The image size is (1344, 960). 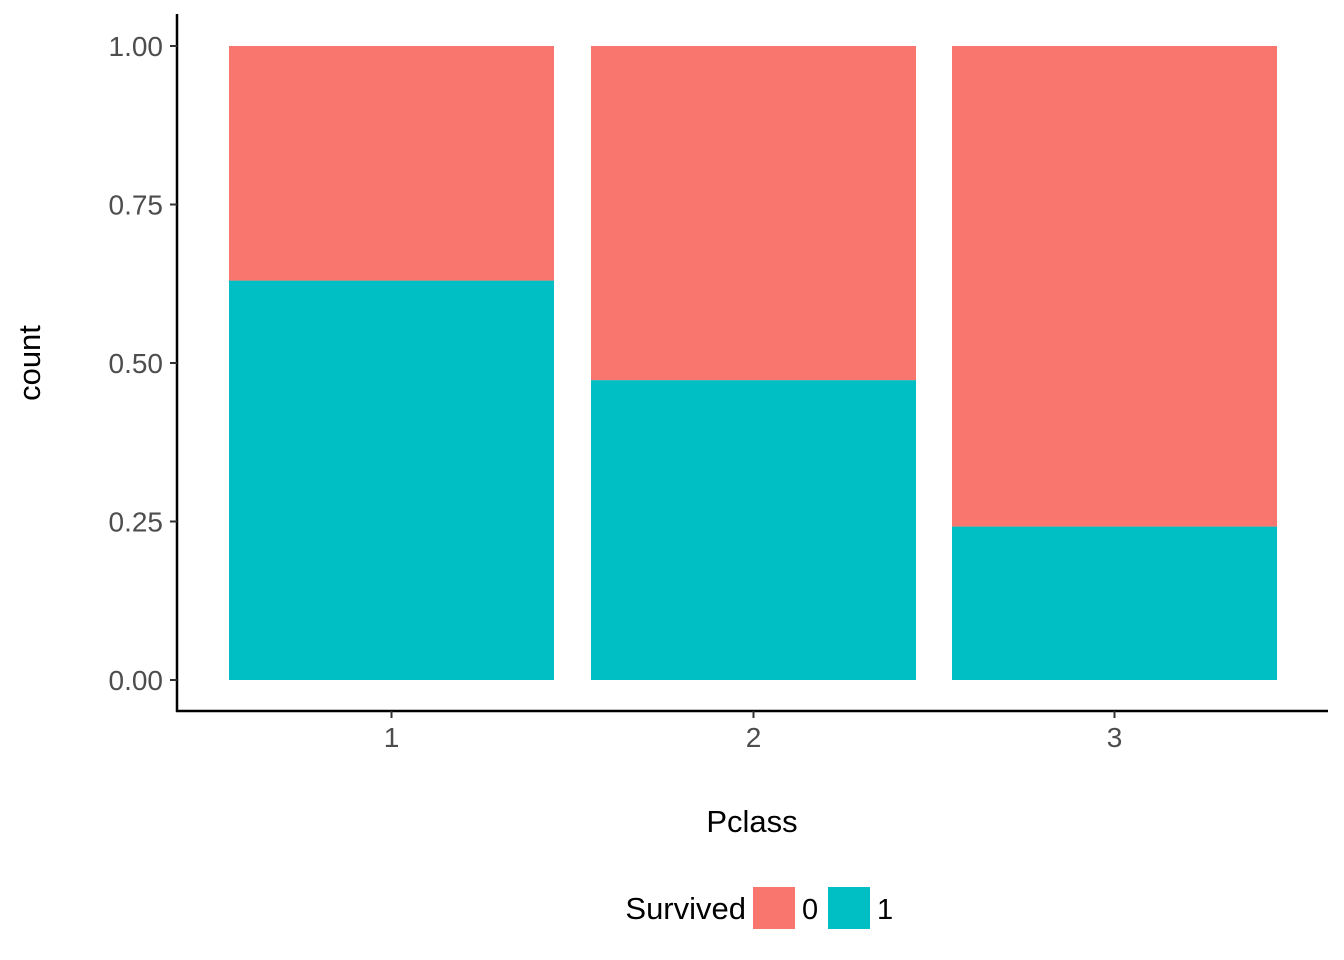 I want to click on y-tick-label: 0.25, so click(x=136, y=522).